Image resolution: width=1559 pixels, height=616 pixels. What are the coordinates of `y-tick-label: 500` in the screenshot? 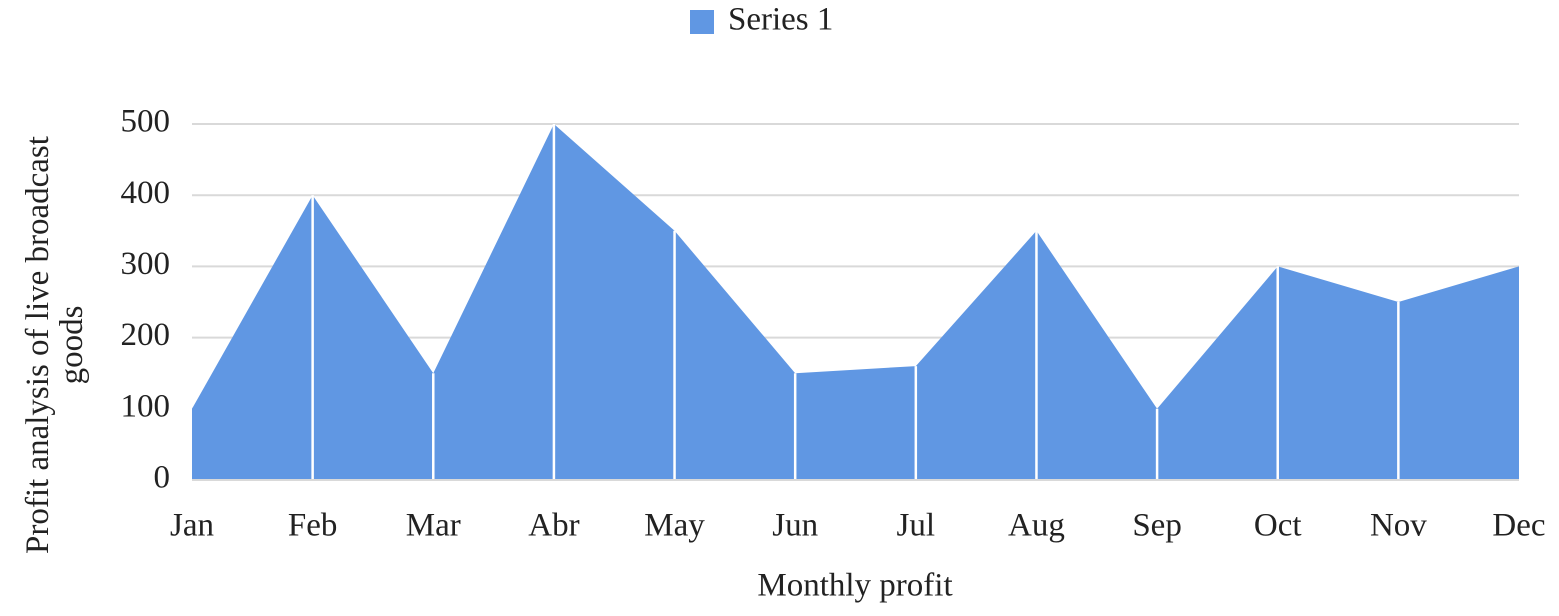 It's located at (146, 122).